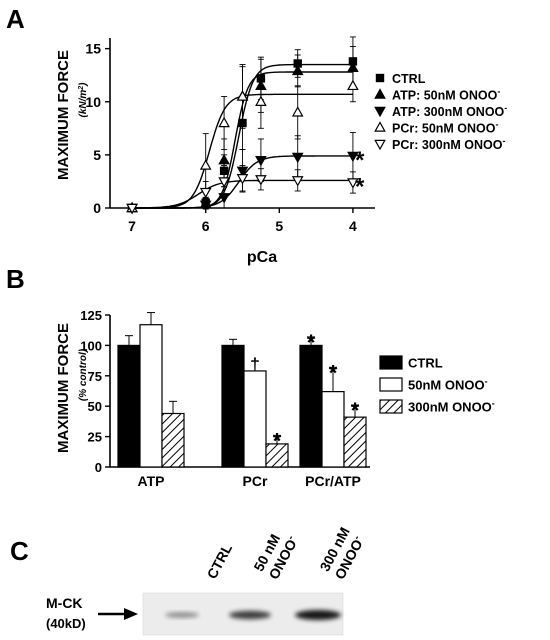  Describe the element at coordinates (151, 481) in the screenshot. I see `panel-b-category-label: ATP` at that location.